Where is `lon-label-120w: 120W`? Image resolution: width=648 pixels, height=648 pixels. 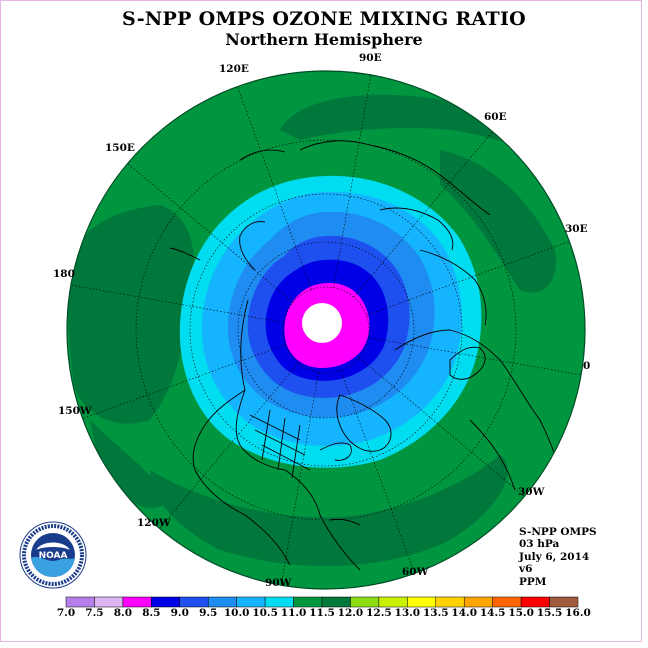 lon-label-120w: 120W is located at coordinates (154, 523).